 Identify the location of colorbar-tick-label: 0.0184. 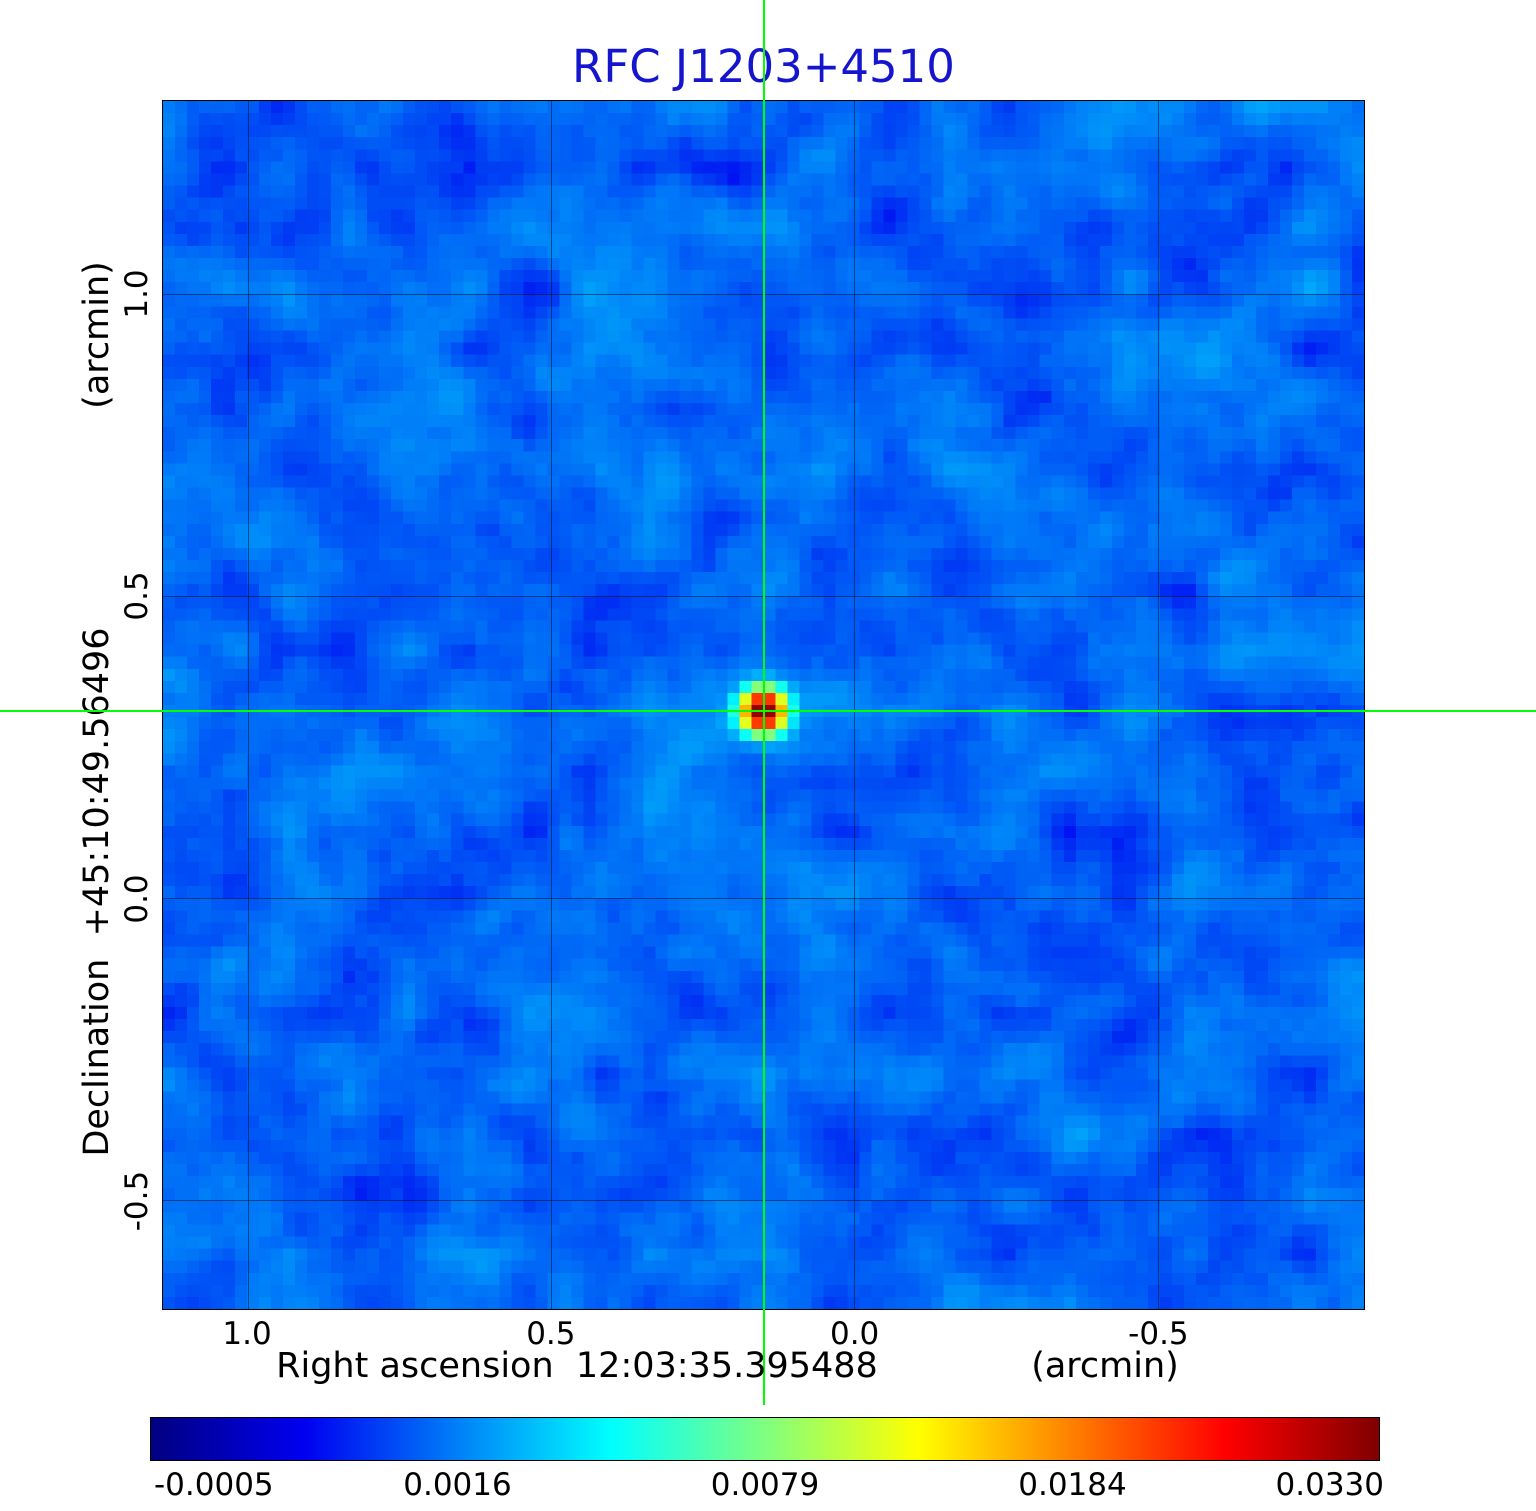
(1072, 1485).